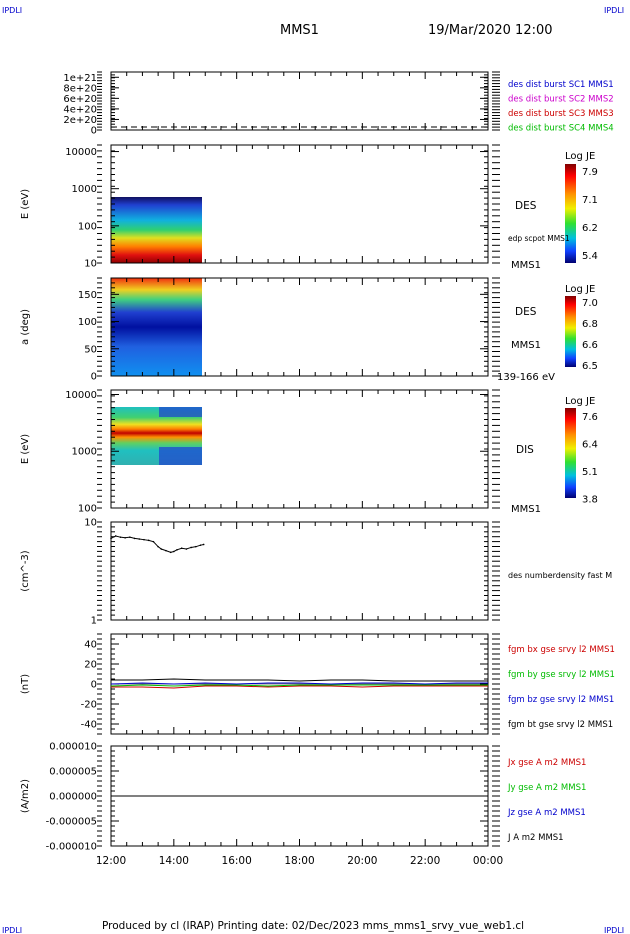  I want to click on ytick-label-0-1: 2e+20, so click(80, 120).